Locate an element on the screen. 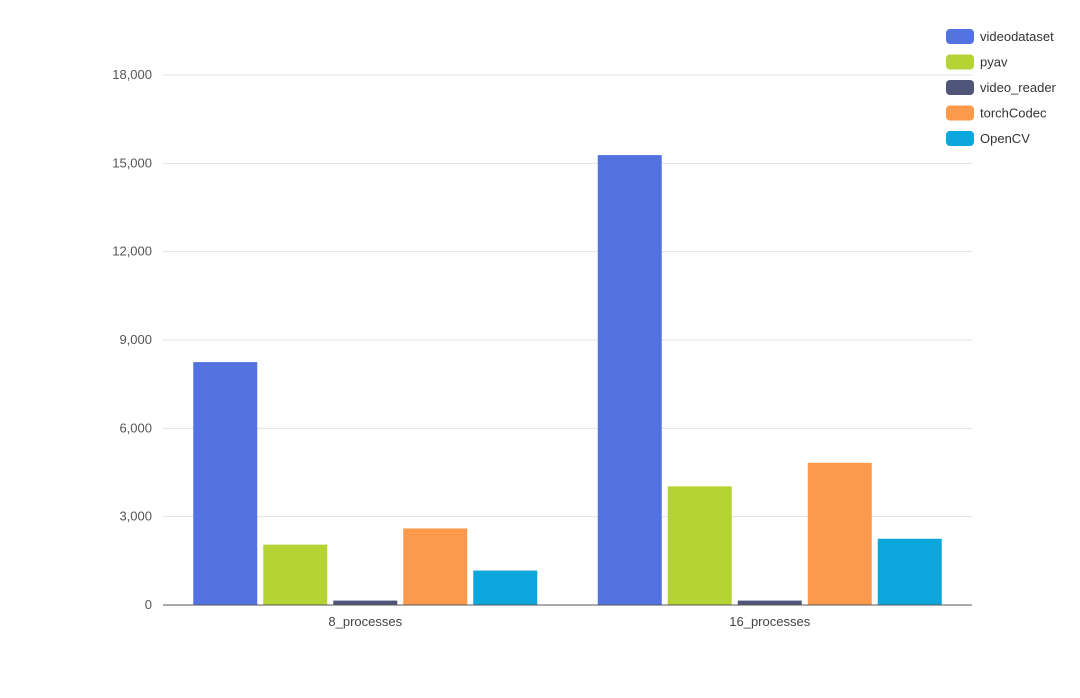 This screenshot has height=698, width=1080. bar-video_reader-8_processes is located at coordinates (365, 602).